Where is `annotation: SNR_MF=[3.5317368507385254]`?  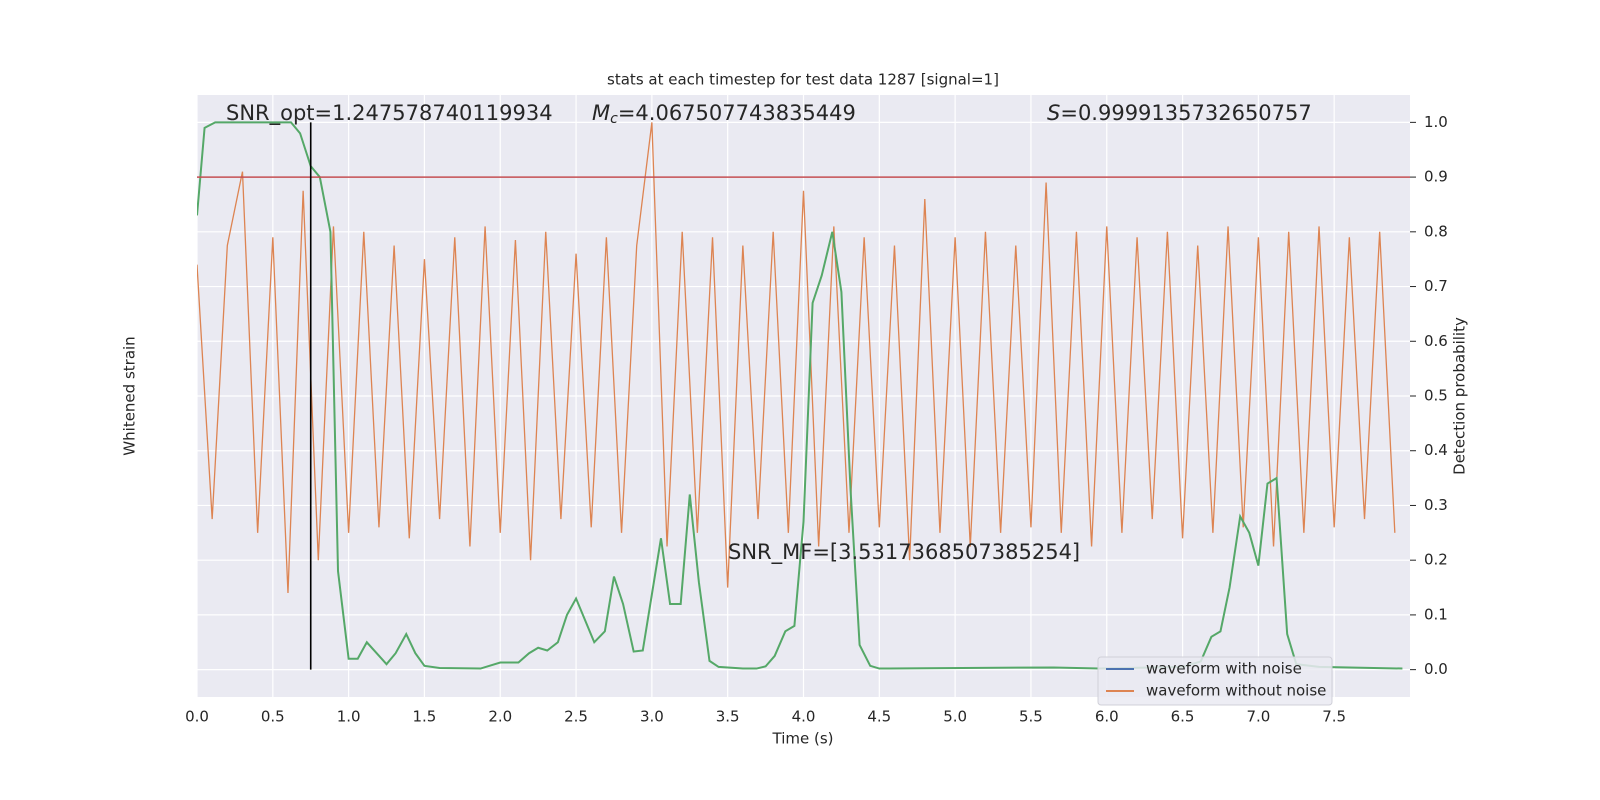 annotation: SNR_MF=[3.5317368507385254] is located at coordinates (904, 552).